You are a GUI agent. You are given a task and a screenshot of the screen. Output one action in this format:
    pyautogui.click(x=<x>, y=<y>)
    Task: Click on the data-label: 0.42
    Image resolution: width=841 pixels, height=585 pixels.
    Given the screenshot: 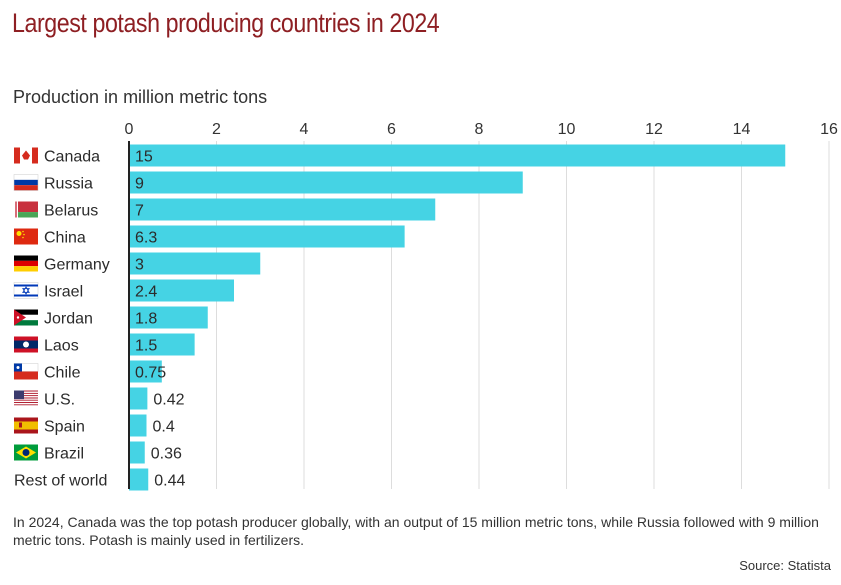 What is the action you would take?
    pyautogui.click(x=168, y=400)
    